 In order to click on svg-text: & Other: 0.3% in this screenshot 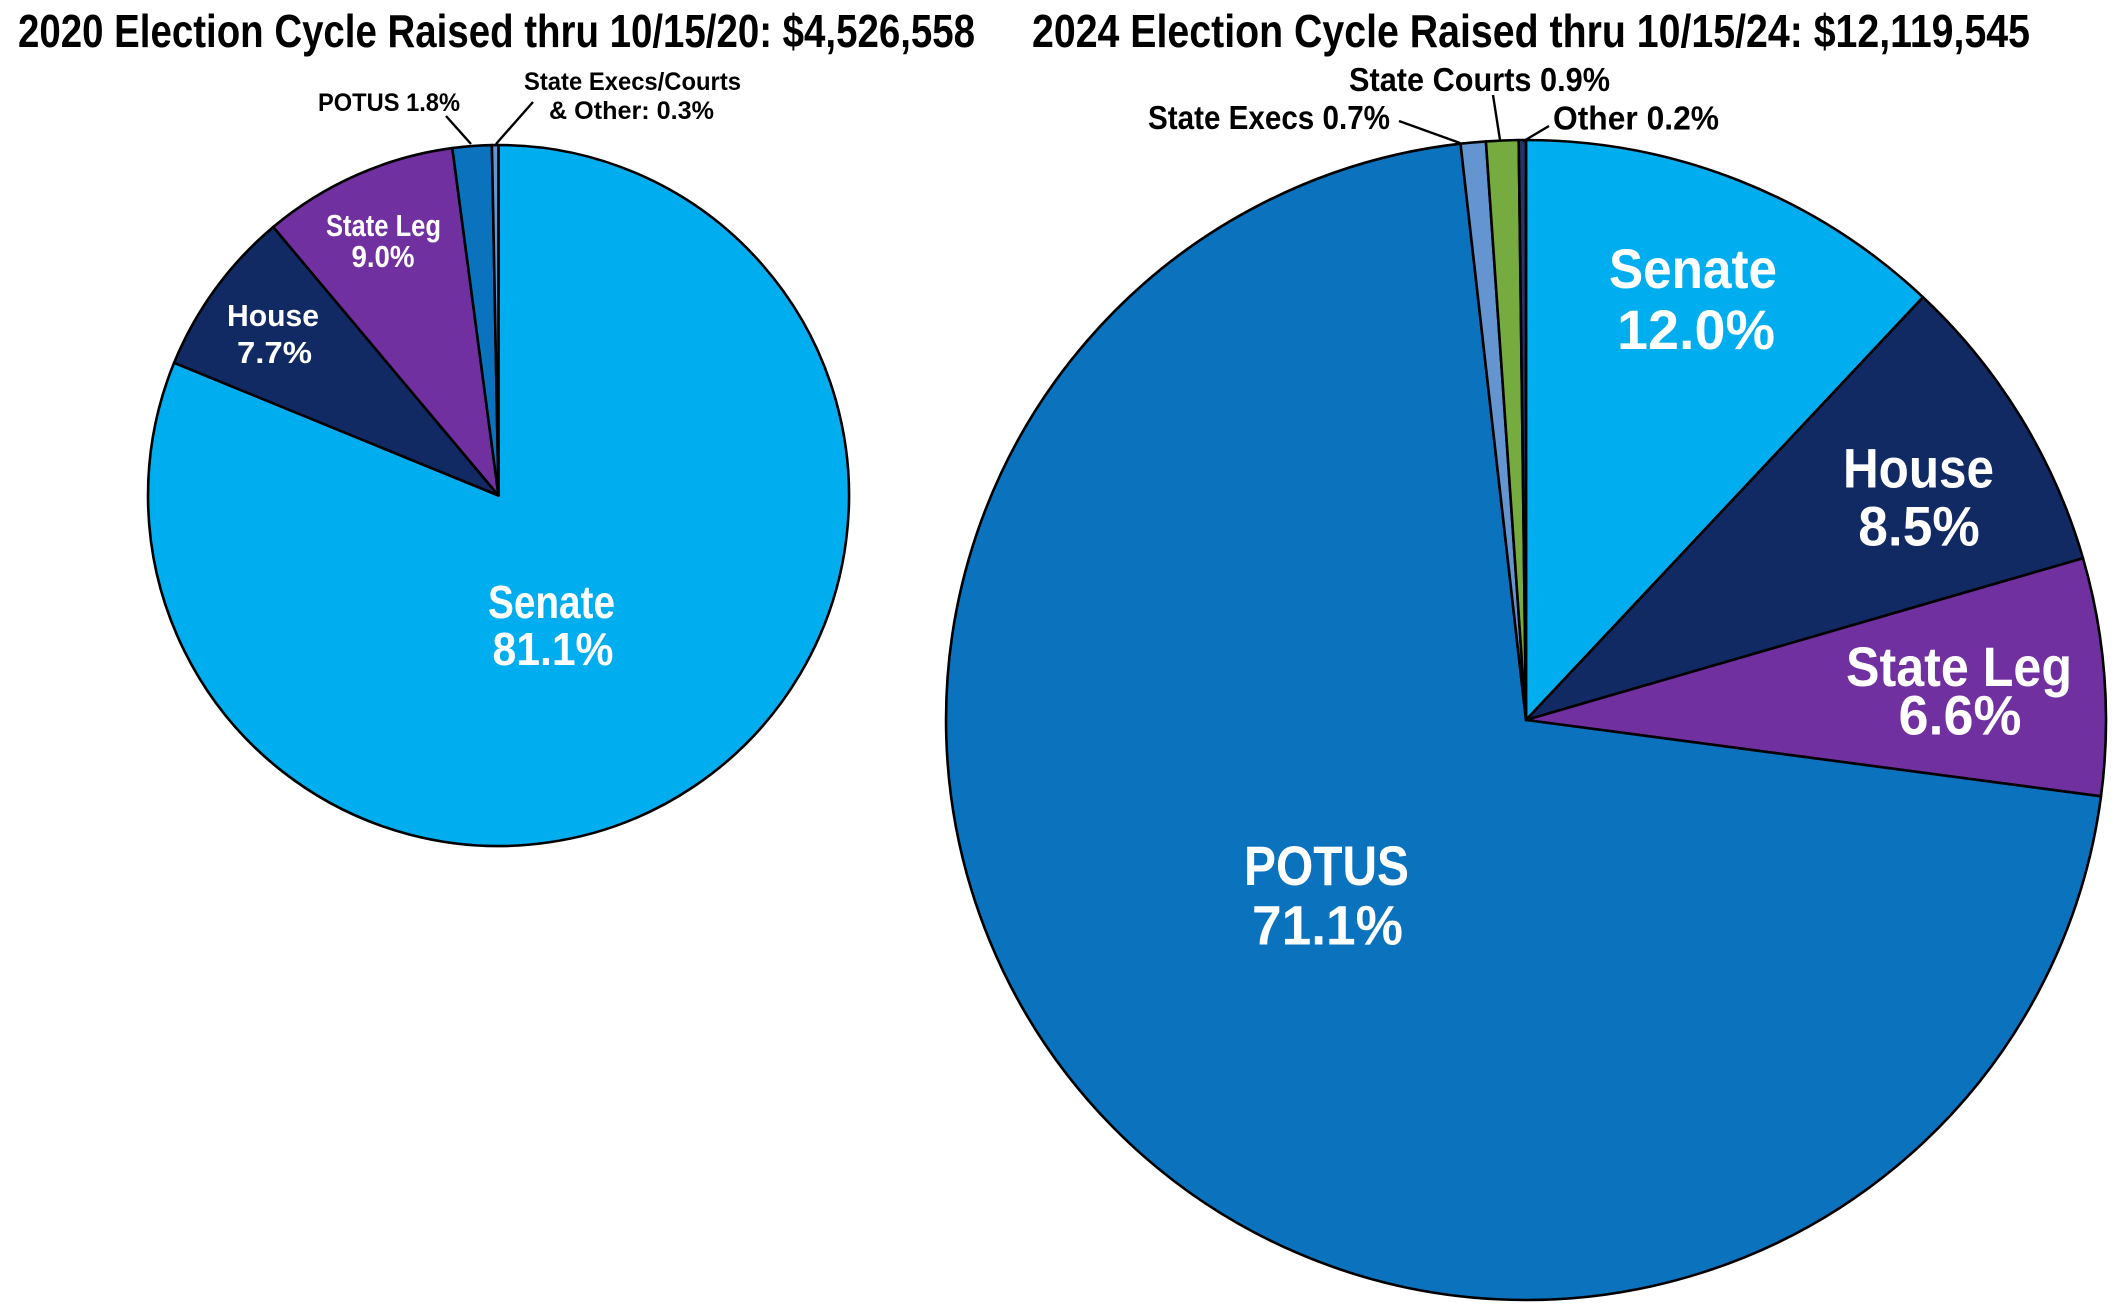, I will do `click(631, 111)`.